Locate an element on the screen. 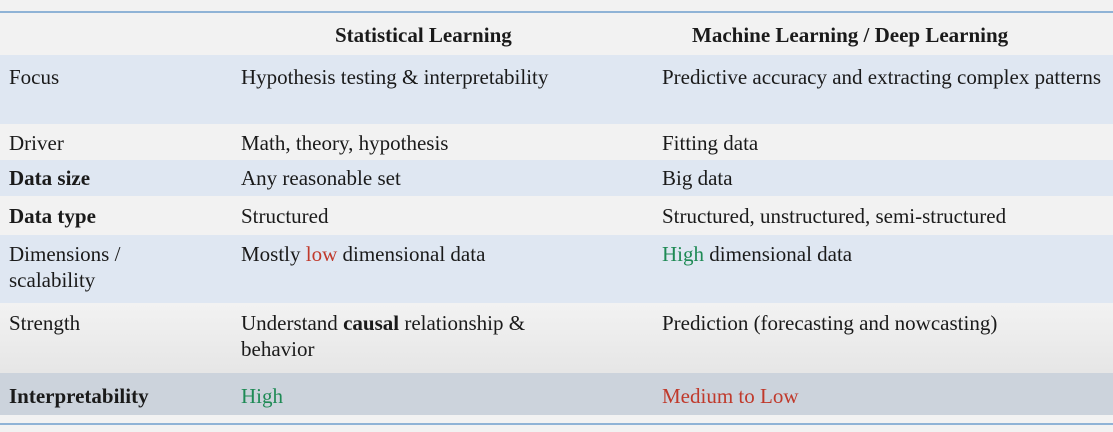 Image resolution: width=1113 pixels, height=432 pixels. stat-strength-pre: Understand is located at coordinates (292, 323).